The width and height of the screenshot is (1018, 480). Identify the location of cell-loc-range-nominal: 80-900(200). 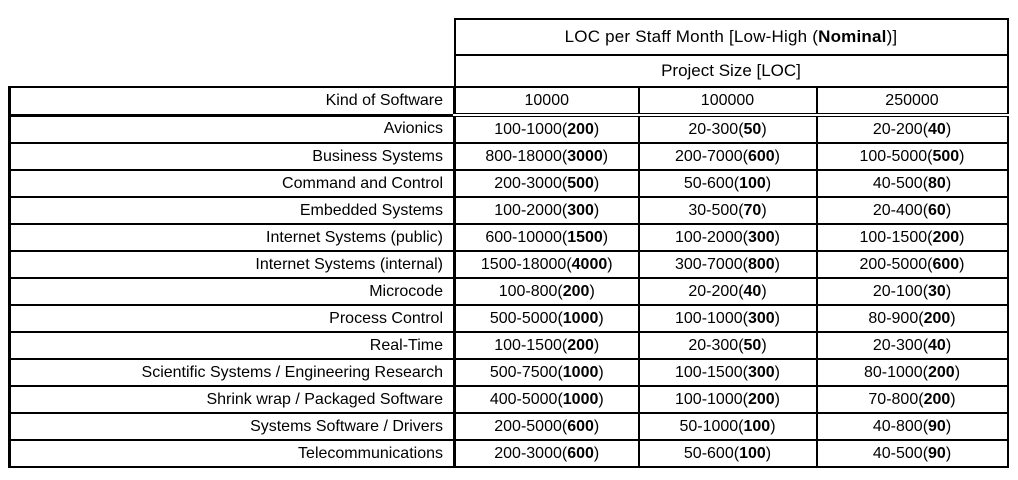
(912, 318).